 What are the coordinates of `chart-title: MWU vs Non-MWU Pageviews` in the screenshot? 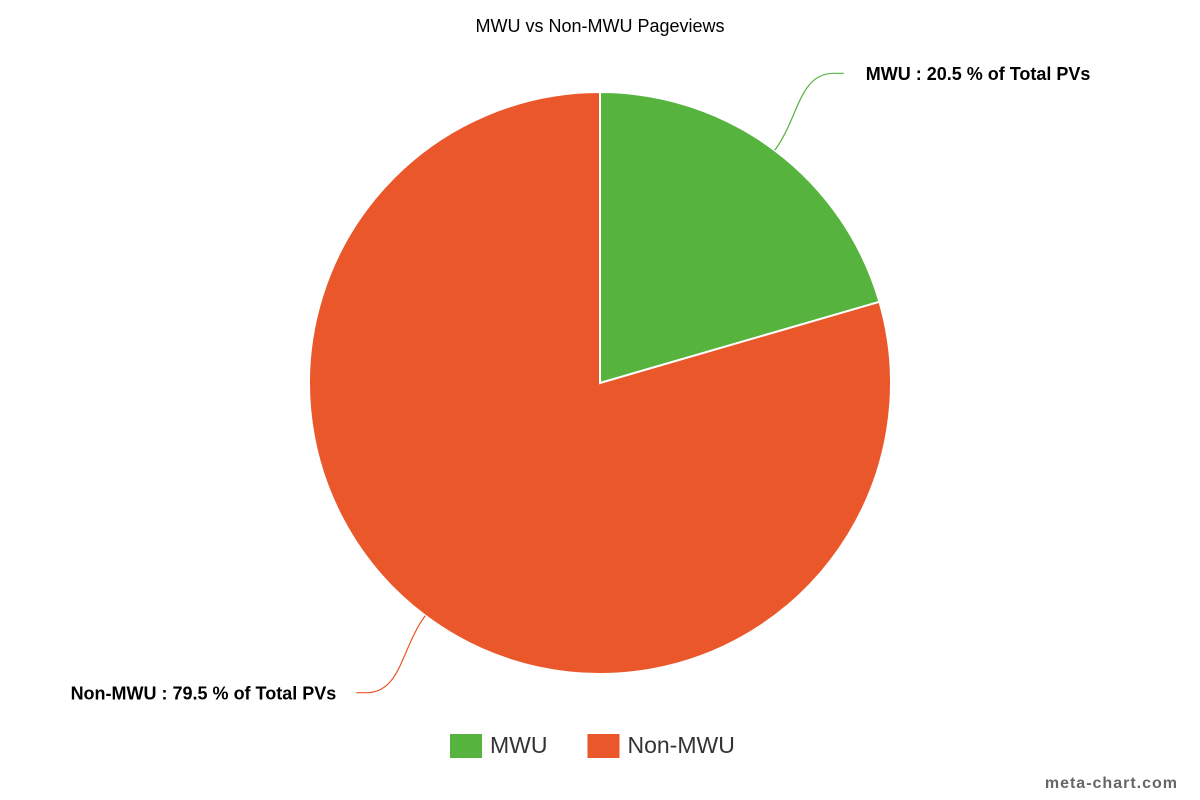 It's located at (599, 26).